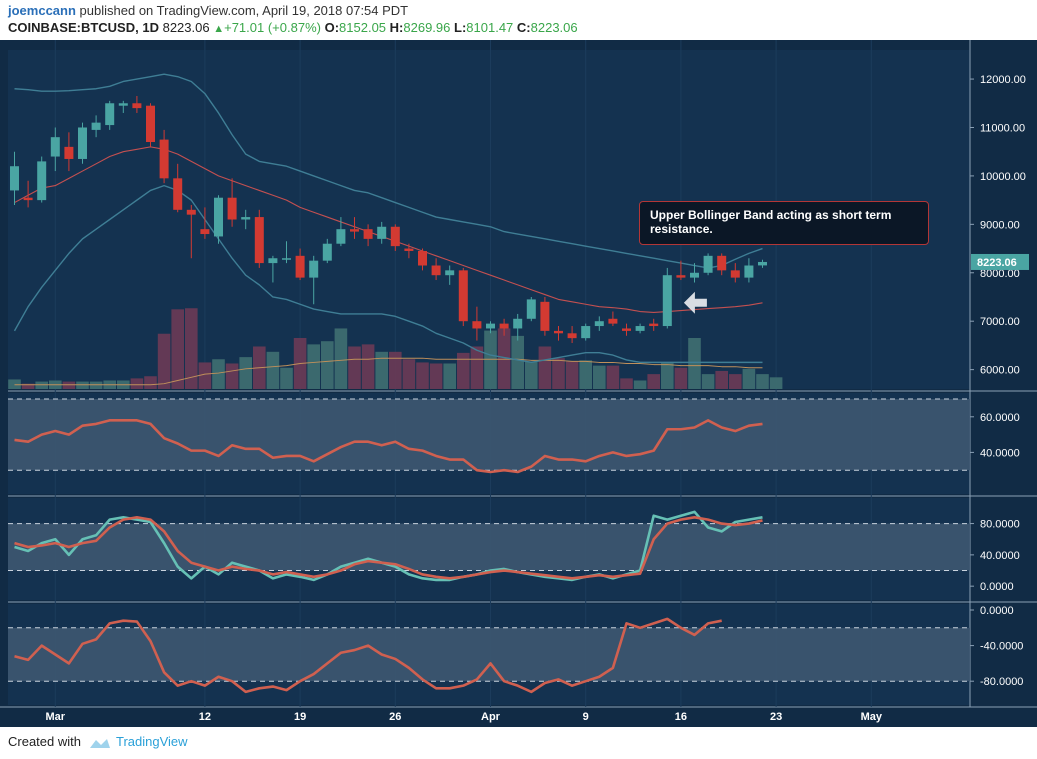 This screenshot has height=759, width=1037. Describe the element at coordinates (997, 263) in the screenshot. I see `last-price-tag-label: 8223.06` at that location.